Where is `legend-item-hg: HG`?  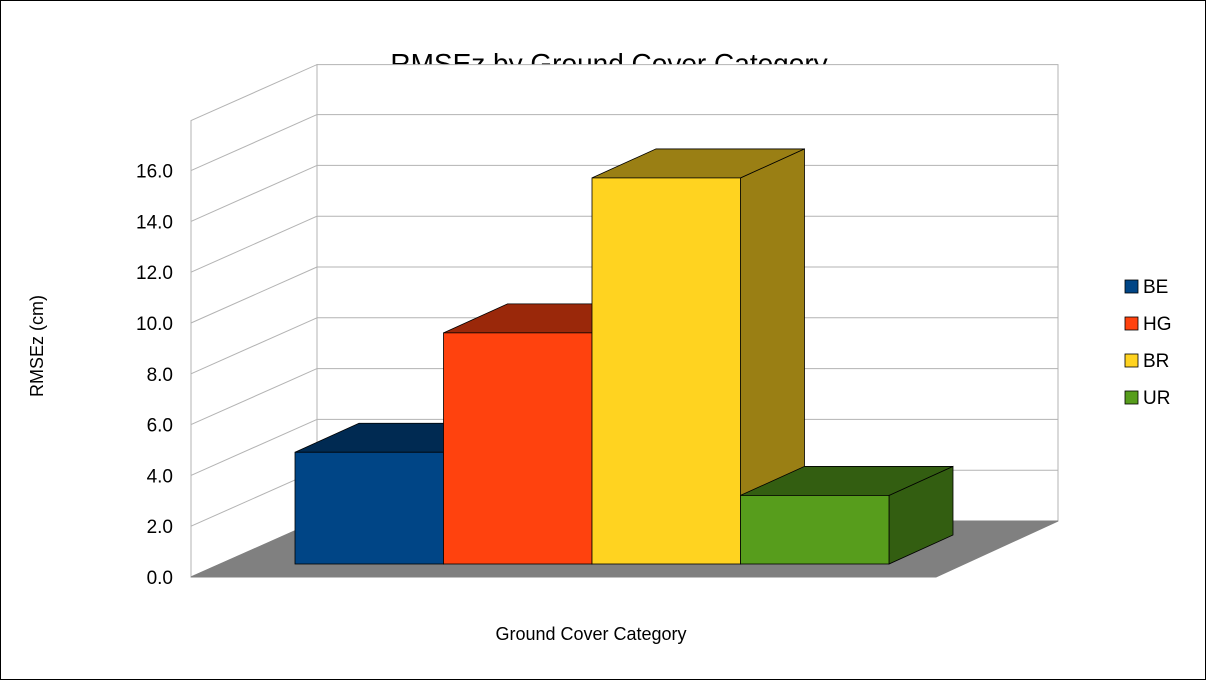 legend-item-hg: HG is located at coordinates (1148, 324).